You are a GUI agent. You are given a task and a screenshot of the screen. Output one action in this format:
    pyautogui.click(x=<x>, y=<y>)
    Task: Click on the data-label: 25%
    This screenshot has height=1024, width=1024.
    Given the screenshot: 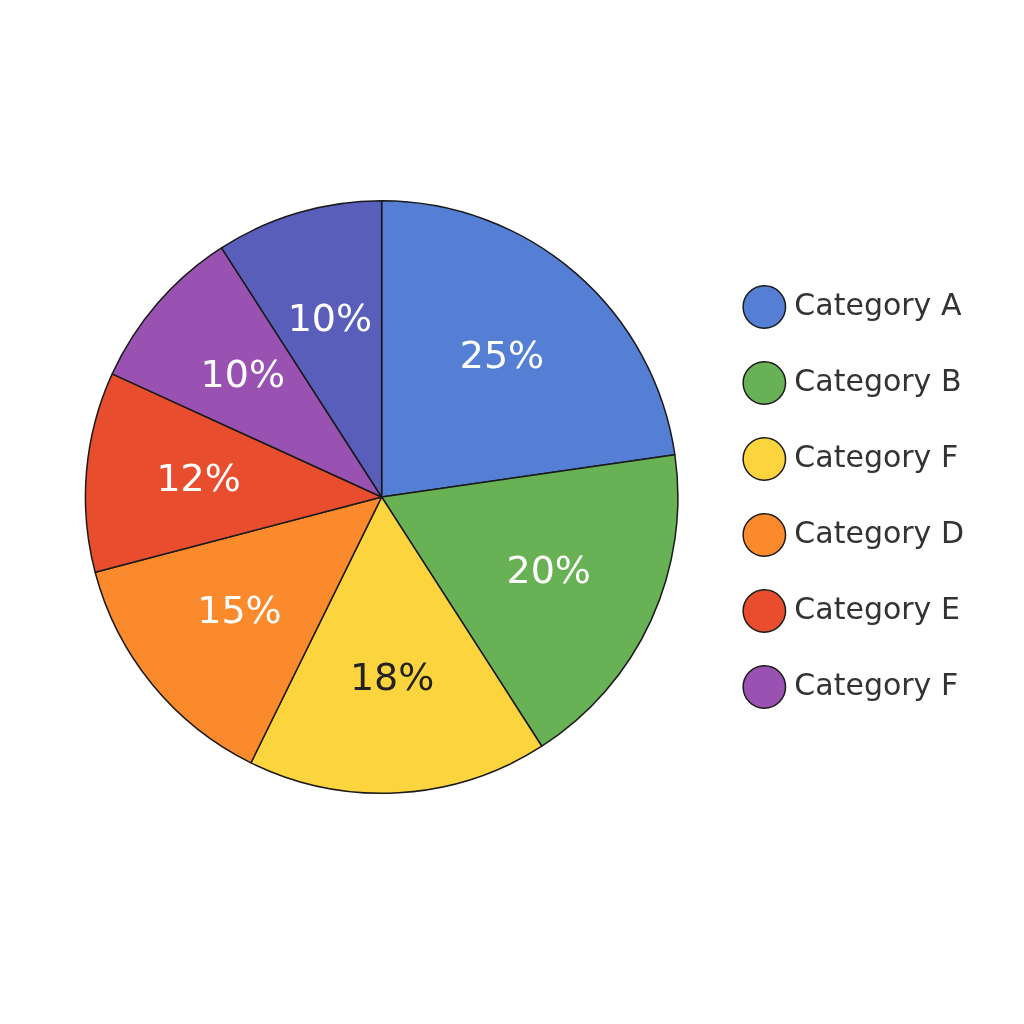 What is the action you would take?
    pyautogui.click(x=502, y=355)
    